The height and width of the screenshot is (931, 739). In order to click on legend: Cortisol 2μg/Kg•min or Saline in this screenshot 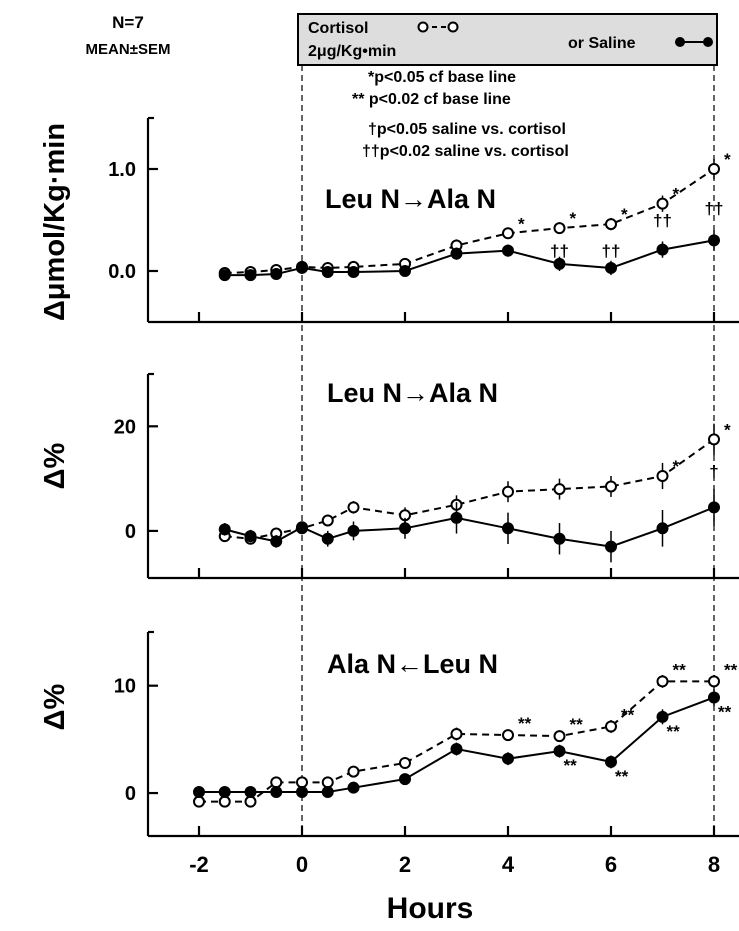, I will do `click(507, 39)`.